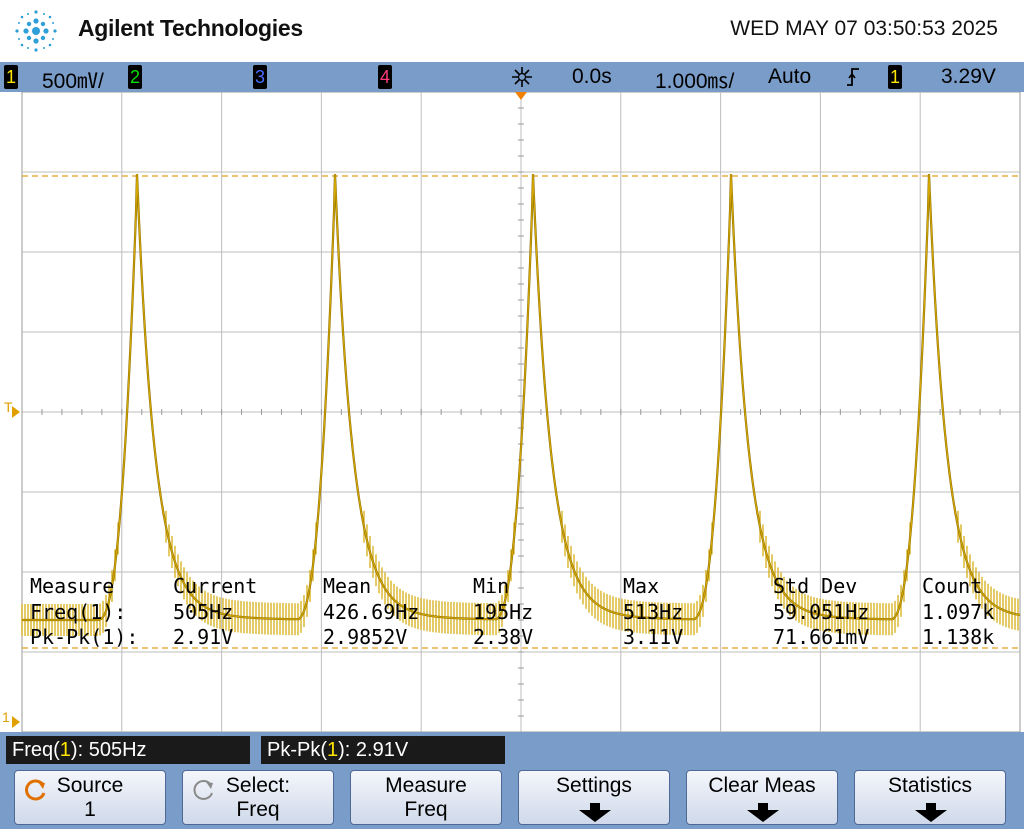 The height and width of the screenshot is (829, 1024). What do you see at coordinates (968, 77) in the screenshot?
I see `trigger-level: 3.29V` at bounding box center [968, 77].